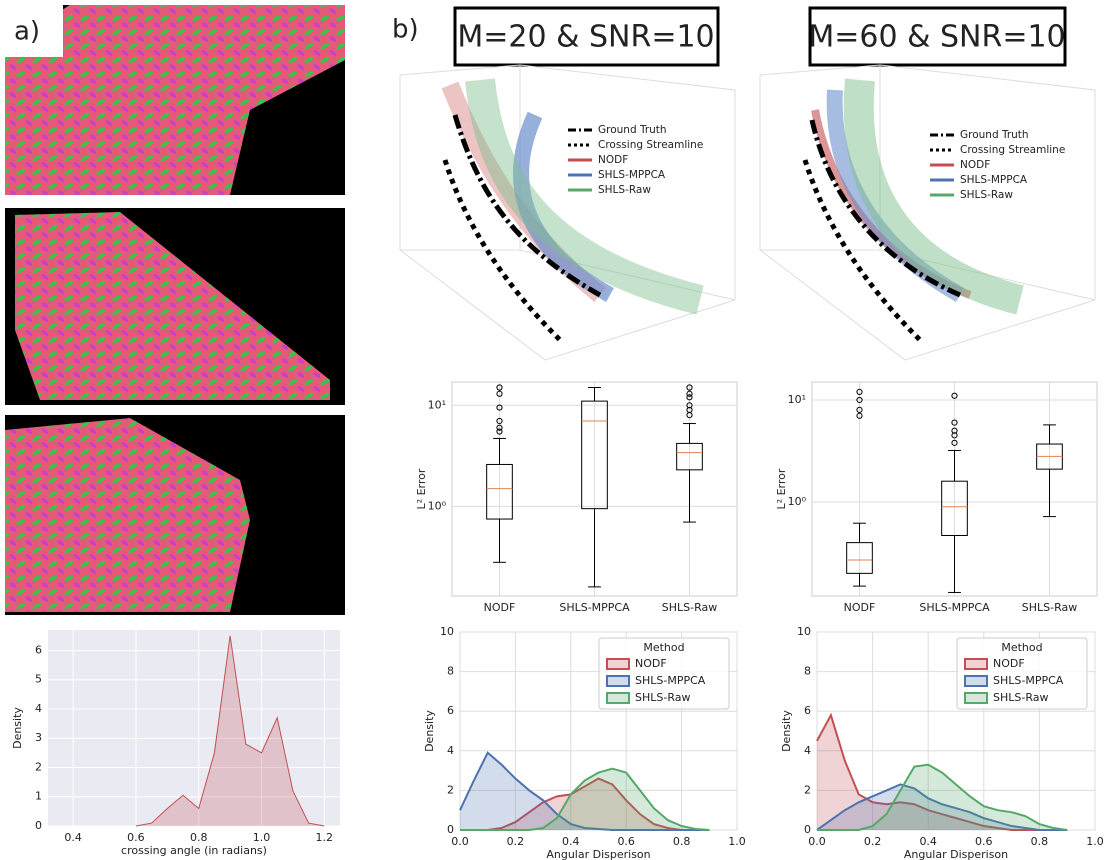  Describe the element at coordinates (405, 30) in the screenshot. I see `panel-label: b)` at that location.